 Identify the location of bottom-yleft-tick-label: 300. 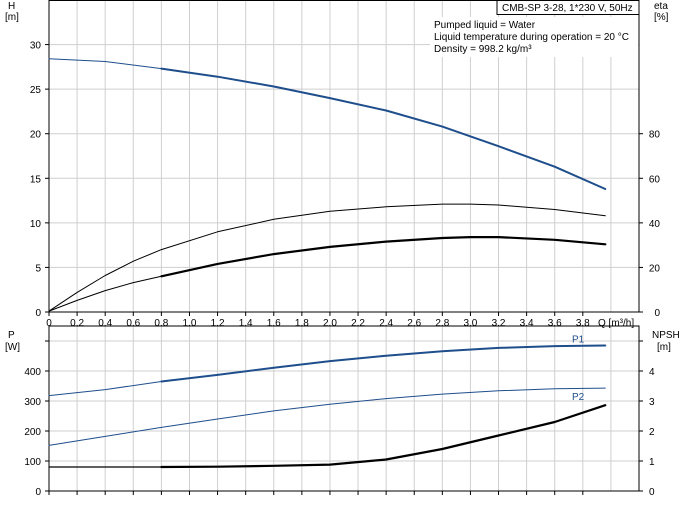
(32, 402).